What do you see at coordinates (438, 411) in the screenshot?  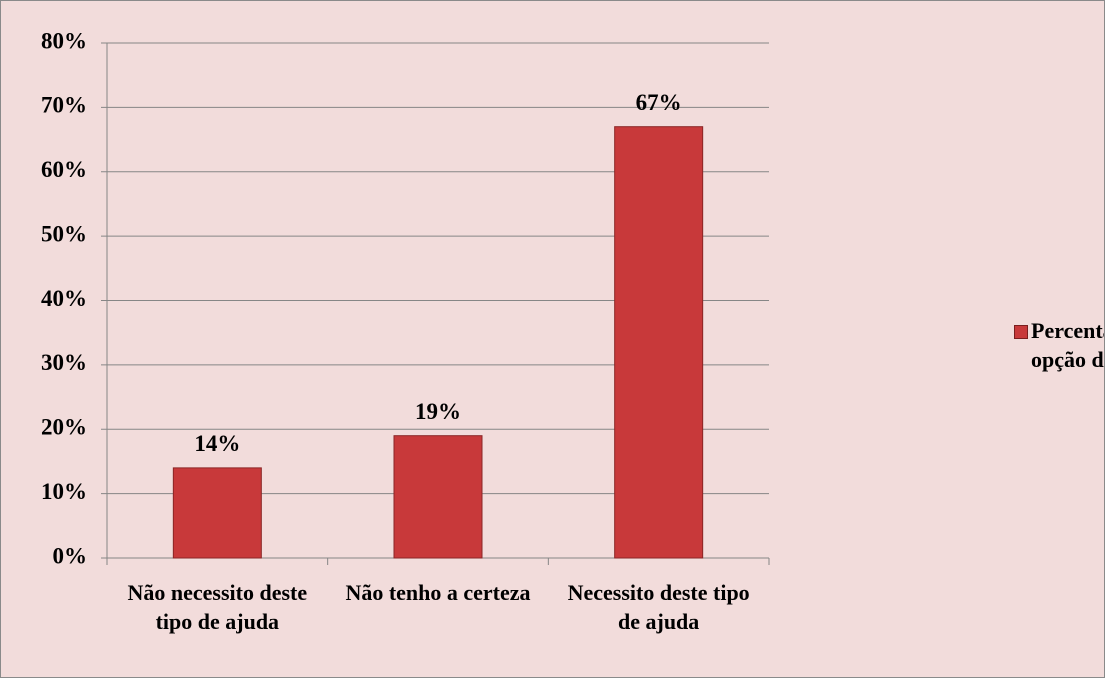 I see `data-label: 19%` at bounding box center [438, 411].